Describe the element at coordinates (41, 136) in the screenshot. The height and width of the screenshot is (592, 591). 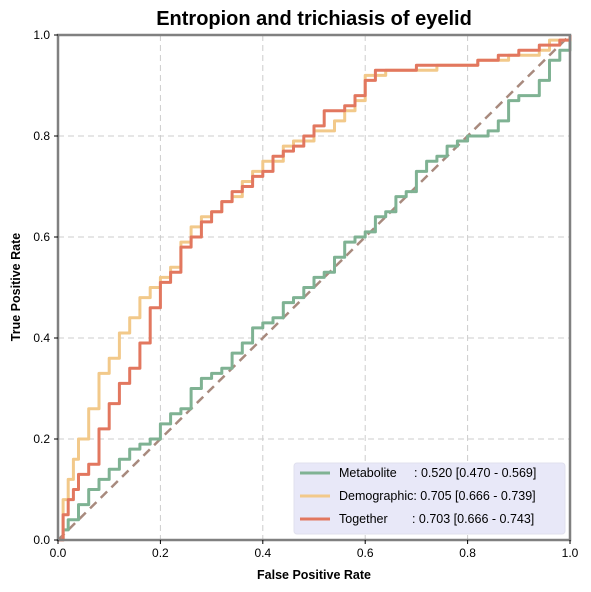
I see `y-tick-label: 0.8` at that location.